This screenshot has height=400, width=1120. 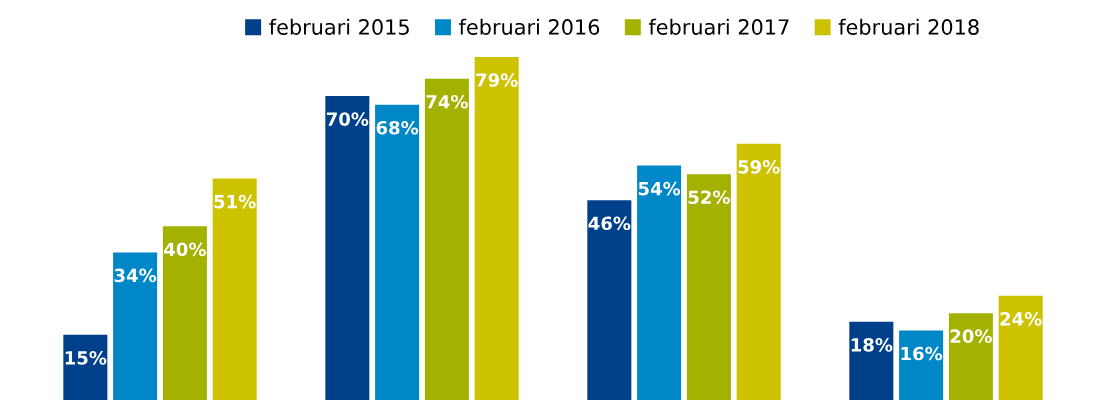 What do you see at coordinates (908, 26) in the screenshot?
I see `legend-label: februari 2018` at bounding box center [908, 26].